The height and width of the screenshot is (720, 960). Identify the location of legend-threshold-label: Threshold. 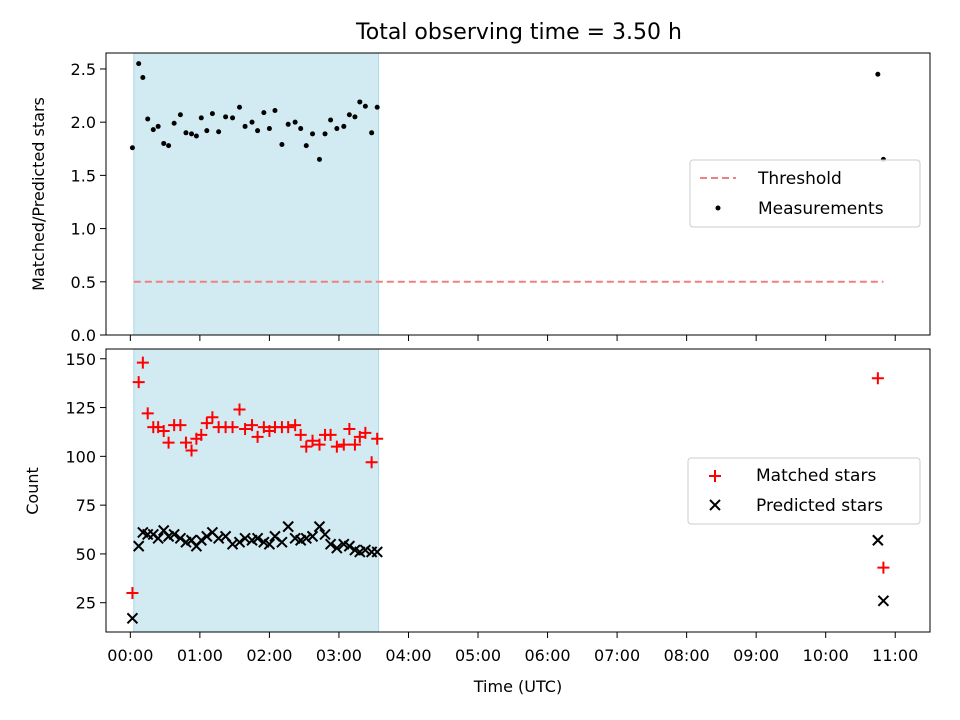
(799, 179).